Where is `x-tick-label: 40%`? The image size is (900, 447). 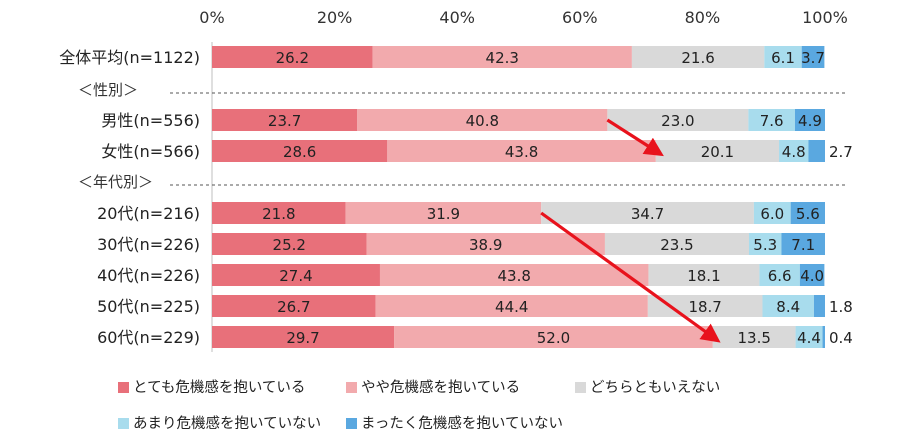 x-tick-label: 40% is located at coordinates (457, 17).